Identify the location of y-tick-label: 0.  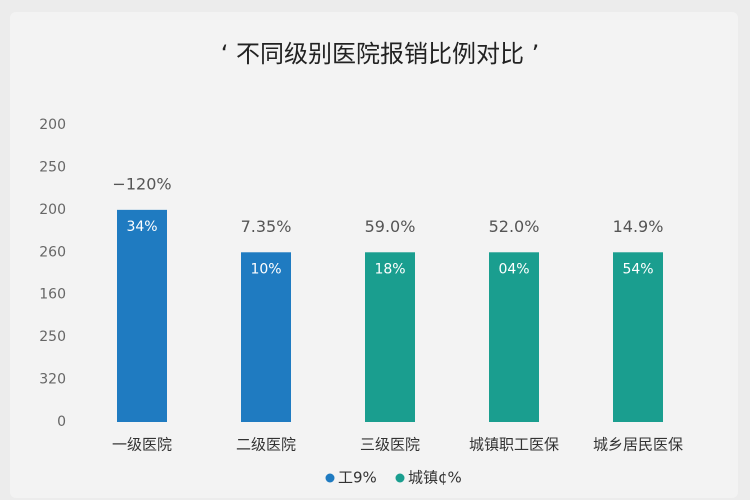
(61, 422).